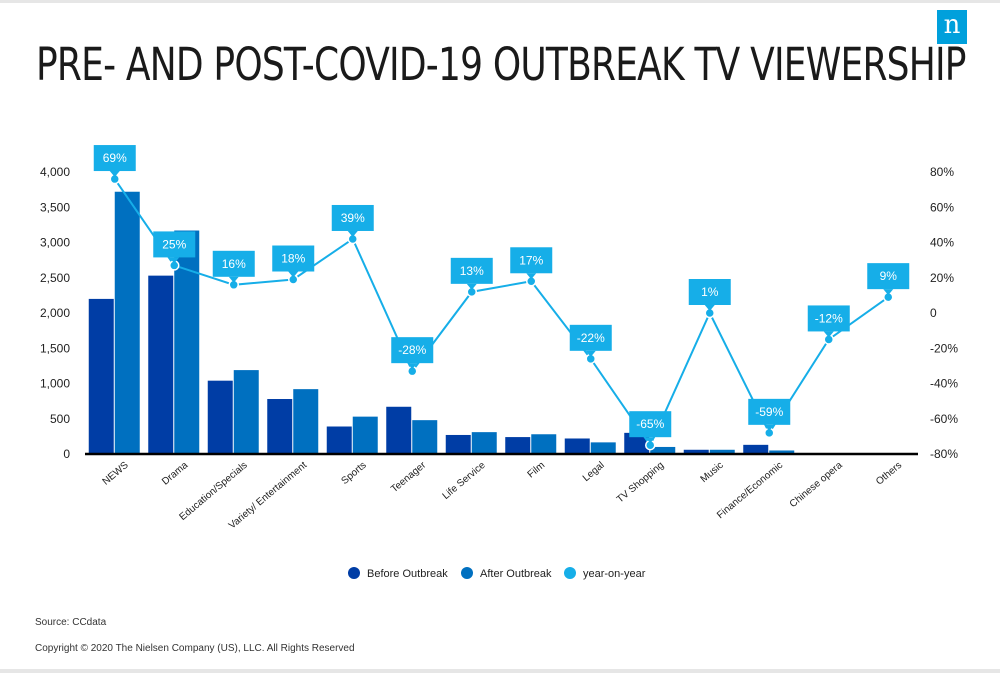 Image resolution: width=1000 pixels, height=673 pixels. I want to click on x-tick-label: Music, so click(712, 472).